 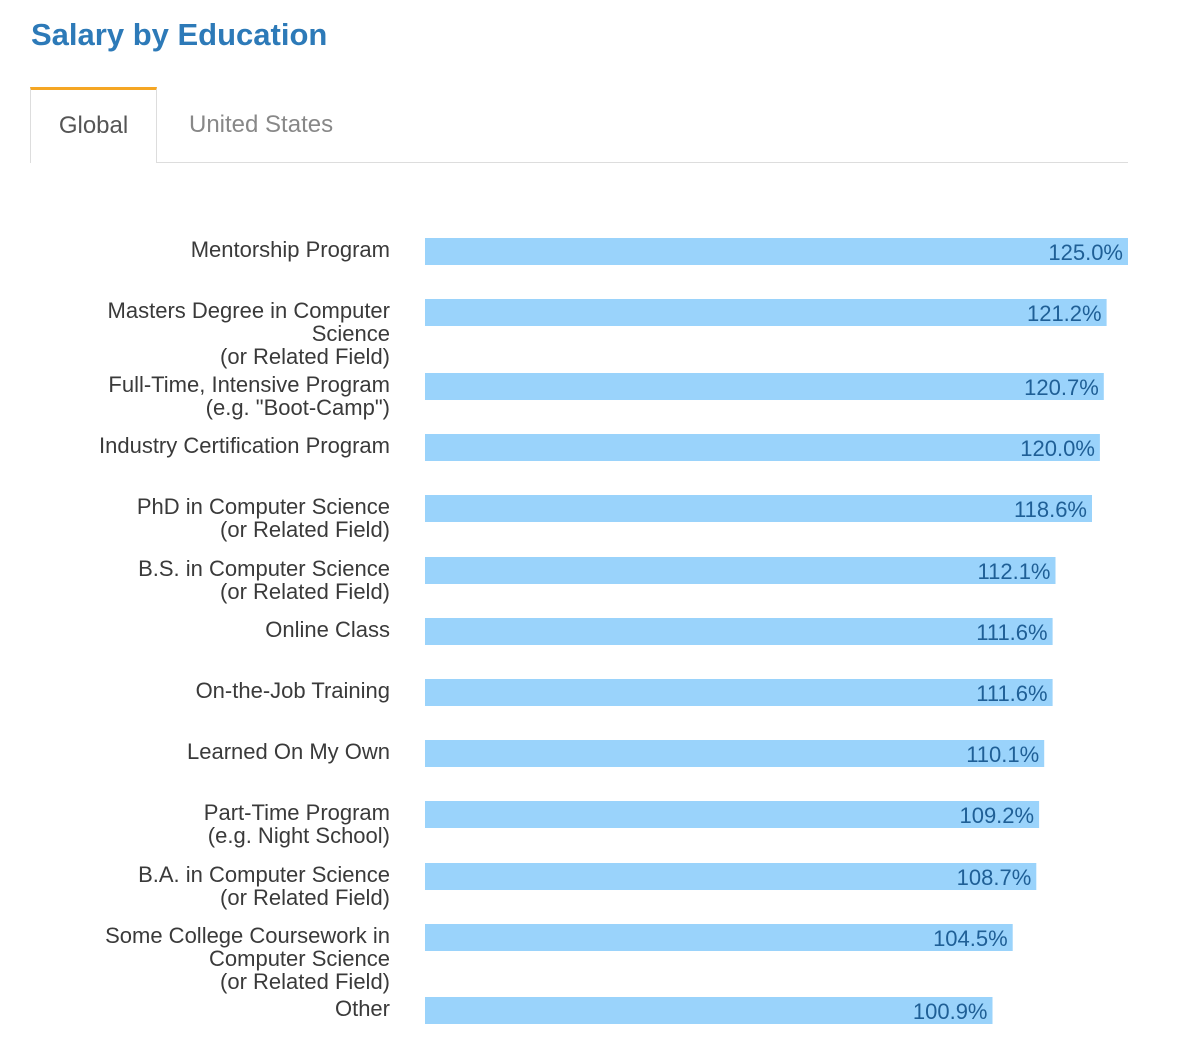 What do you see at coordinates (247, 935) in the screenshot?
I see `category-label-line: Some College Coursework in` at bounding box center [247, 935].